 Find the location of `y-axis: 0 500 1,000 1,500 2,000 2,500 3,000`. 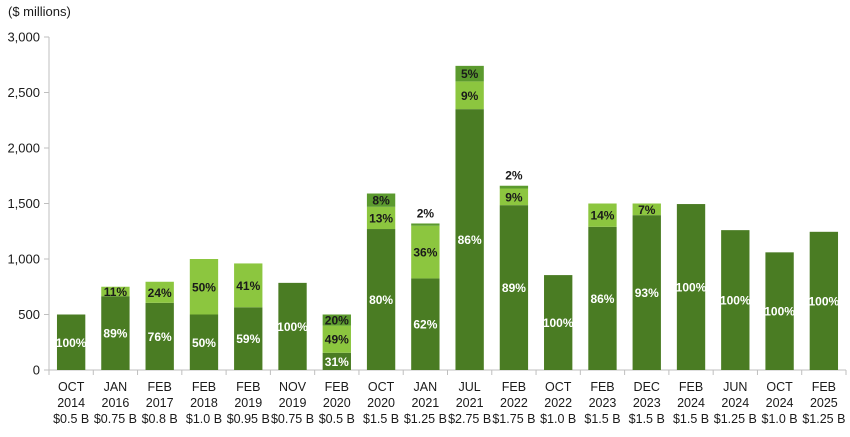

y-axis: 0 500 1,000 1,500 2,000 2,500 3,000 is located at coordinates (28, 204).